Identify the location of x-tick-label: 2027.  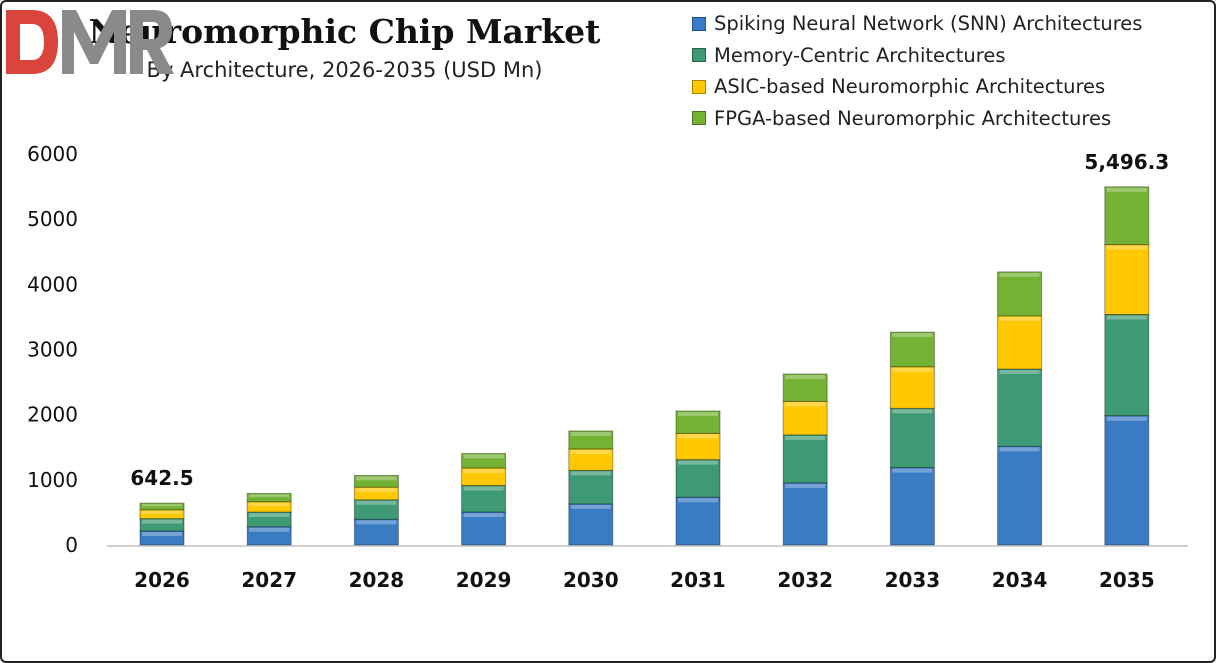
(269, 580).